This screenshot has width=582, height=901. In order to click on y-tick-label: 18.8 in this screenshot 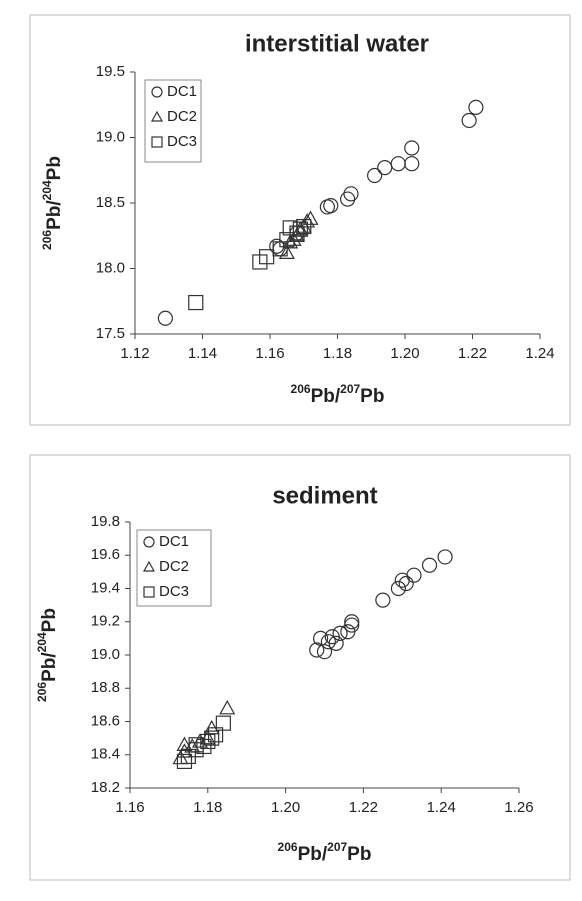, I will do `click(105, 687)`.